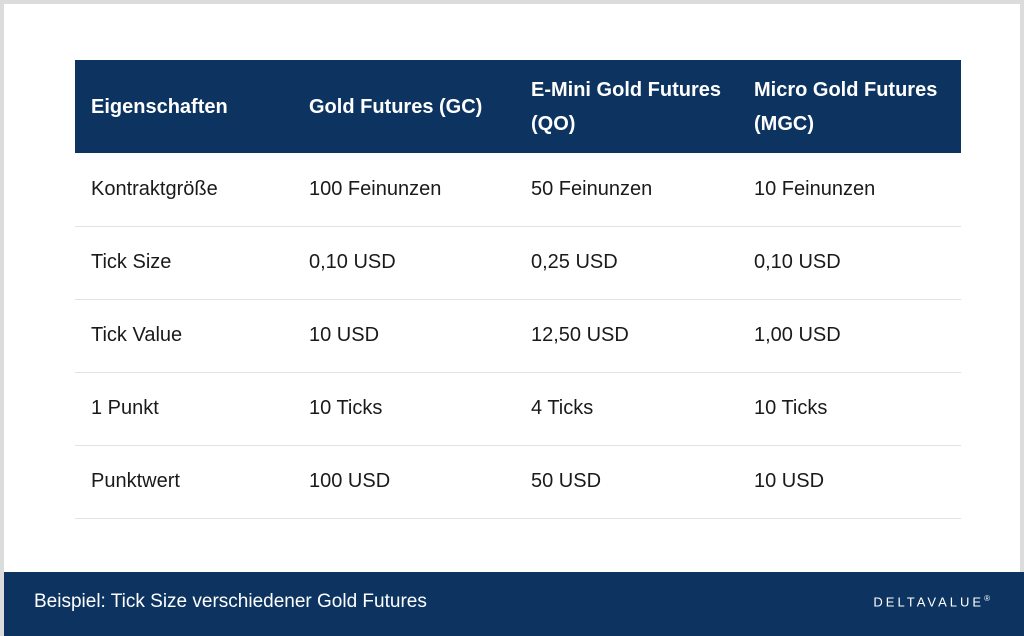  What do you see at coordinates (574, 262) in the screenshot?
I see `table-cell: 0,25 USD` at bounding box center [574, 262].